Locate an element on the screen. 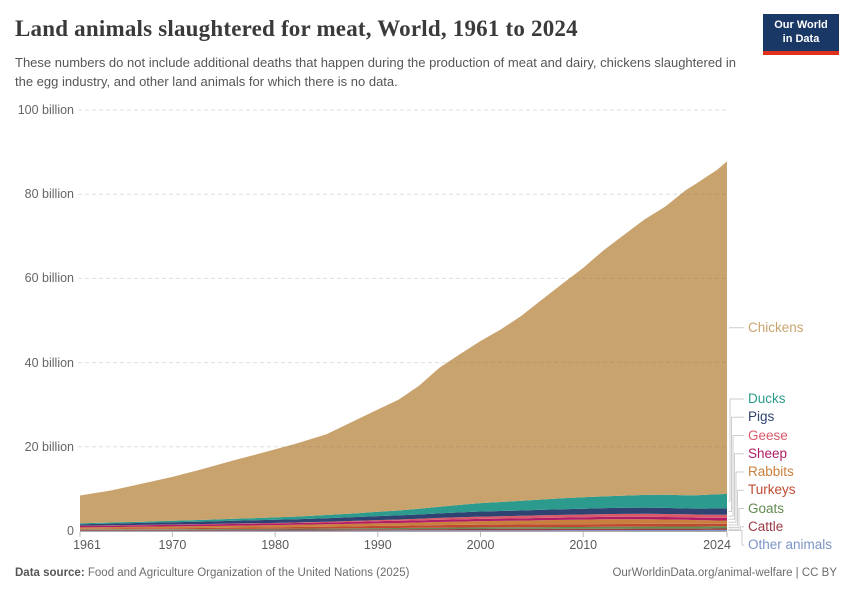  area-sheep is located at coordinates (403, 522).